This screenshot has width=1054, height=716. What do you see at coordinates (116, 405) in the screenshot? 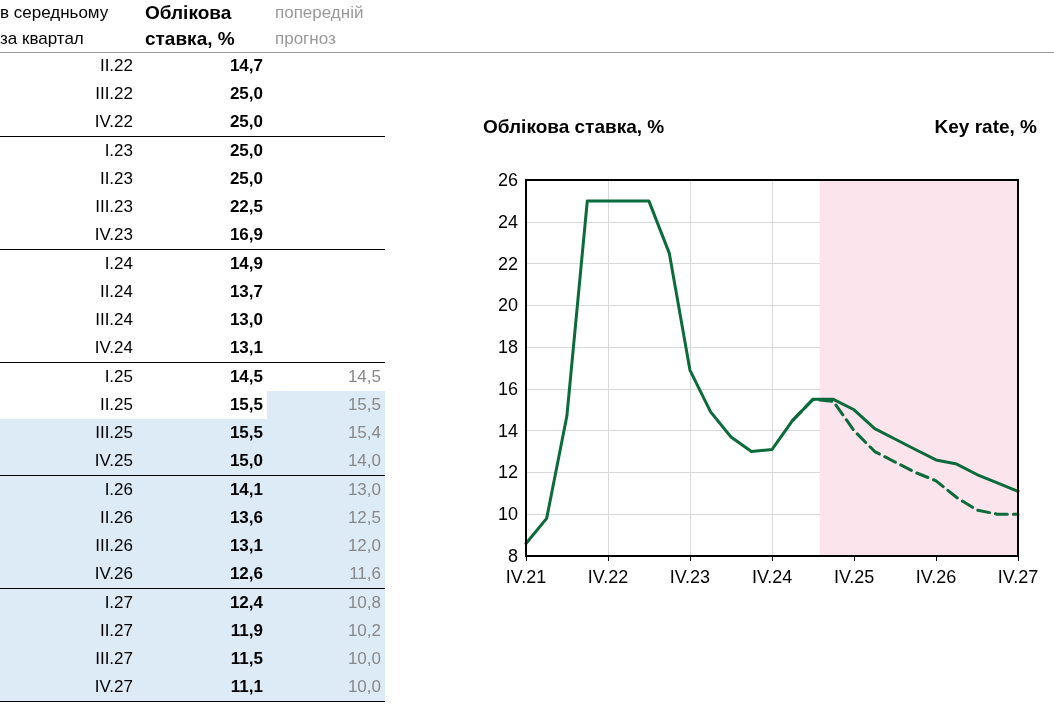
I see `y-tick-label: II.25` at bounding box center [116, 405].